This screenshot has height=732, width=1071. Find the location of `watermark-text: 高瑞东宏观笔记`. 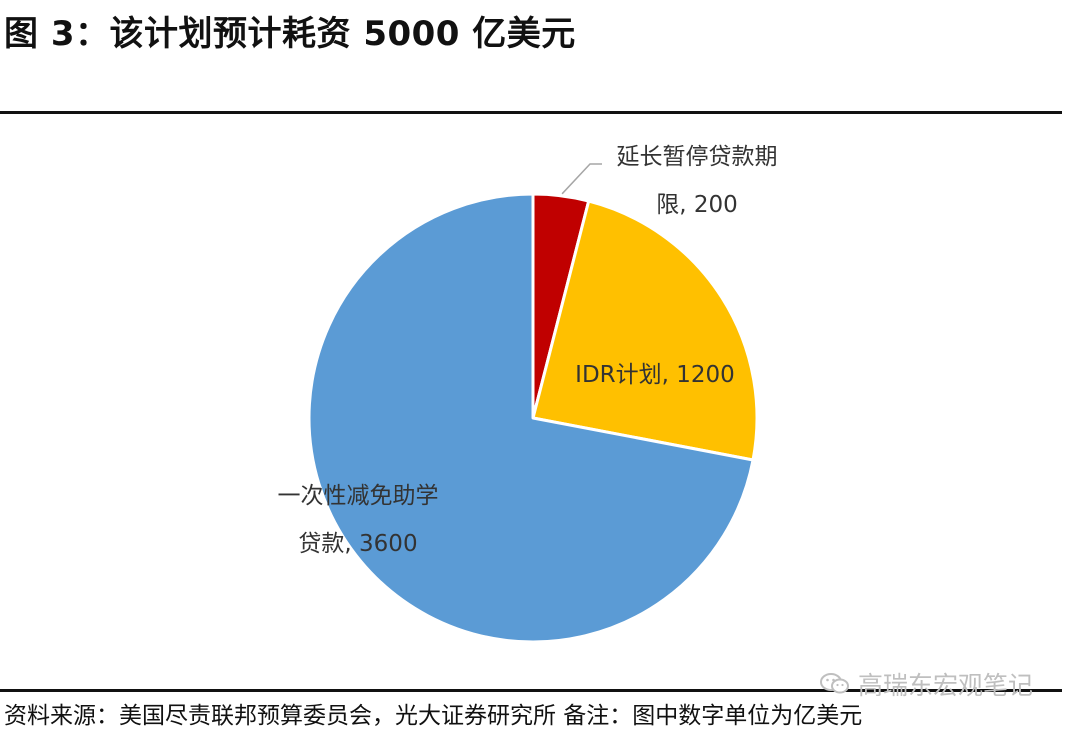

watermark-text: 高瑞东宏观笔记 is located at coordinates (946, 685).